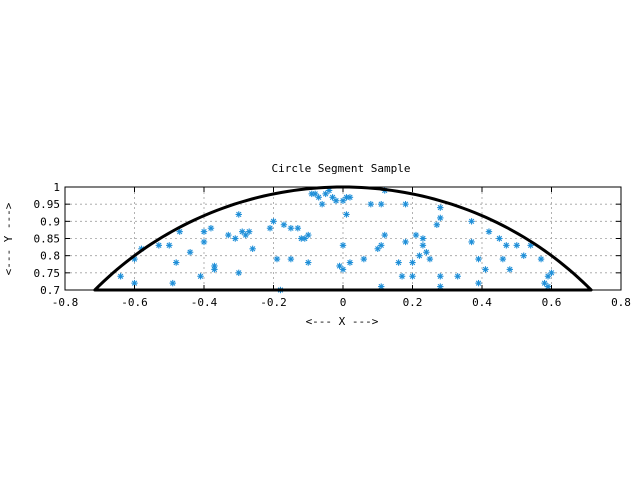 The image size is (640, 480). Describe the element at coordinates (65, 302) in the screenshot. I see `x-tick-label: -0.8` at that location.